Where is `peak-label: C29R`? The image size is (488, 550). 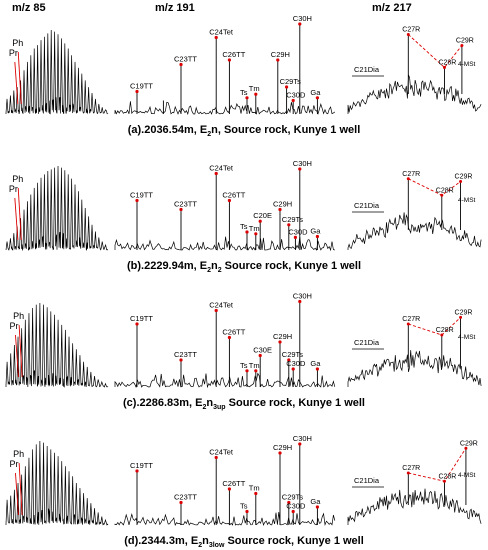 peak-label: C29R is located at coordinates (464, 312).